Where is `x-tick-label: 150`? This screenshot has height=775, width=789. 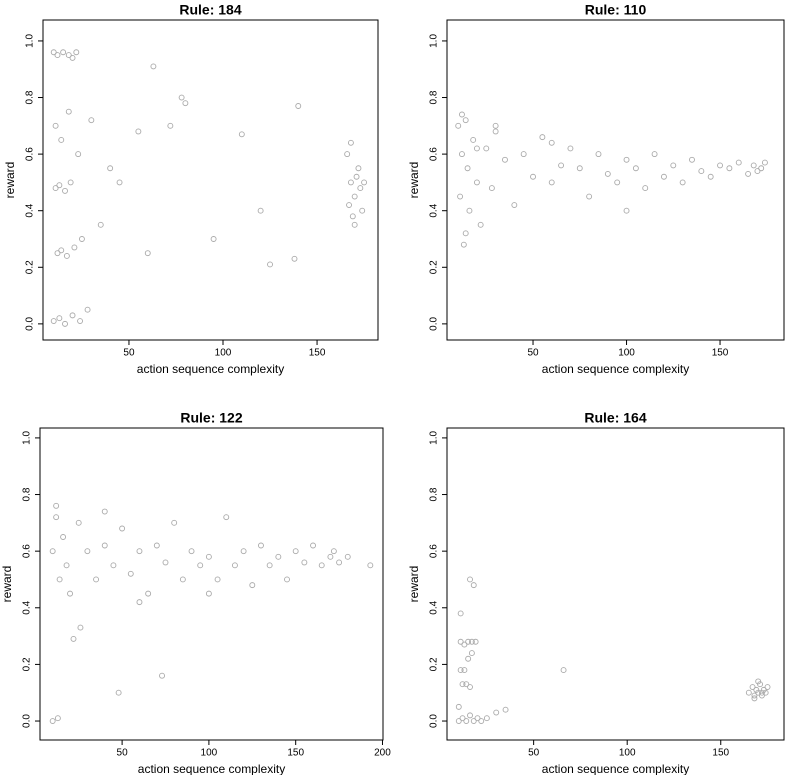 x-tick-label: 150 is located at coordinates (295, 753).